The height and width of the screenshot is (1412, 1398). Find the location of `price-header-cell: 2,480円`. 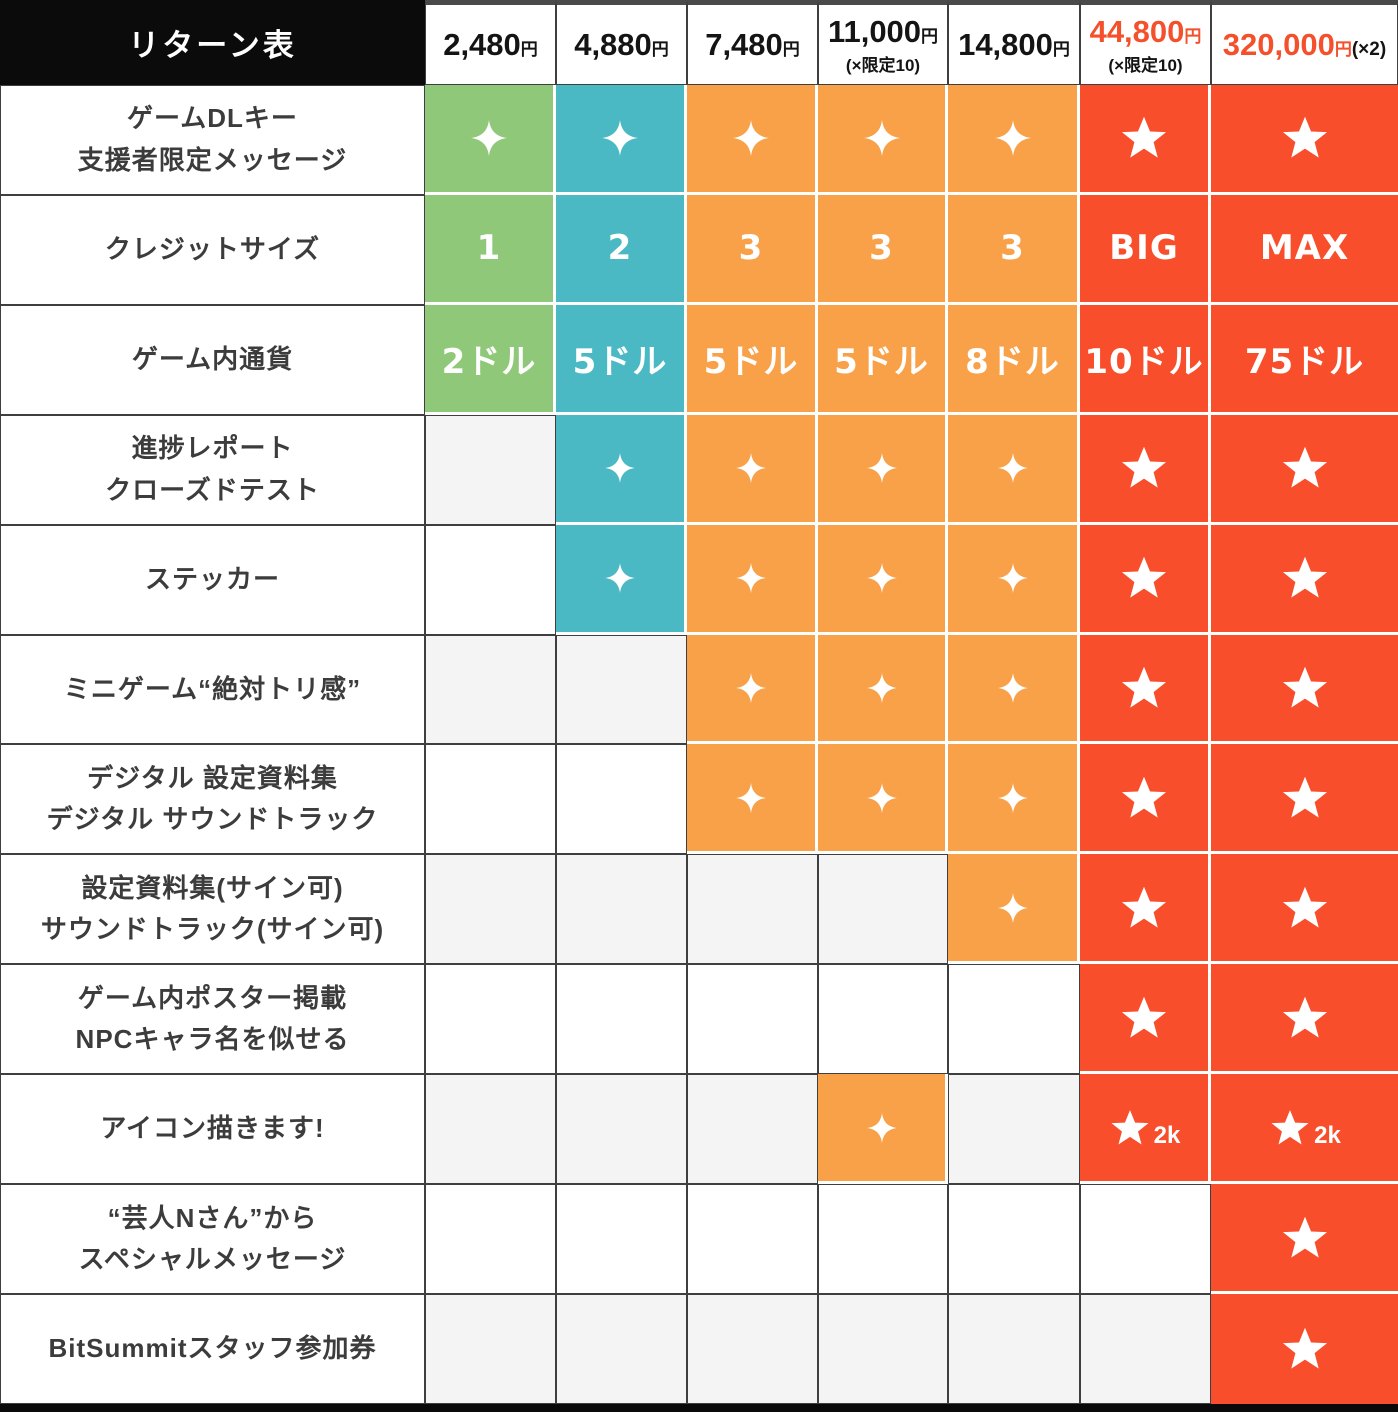

price-header-cell: 2,480円 is located at coordinates (490, 42).